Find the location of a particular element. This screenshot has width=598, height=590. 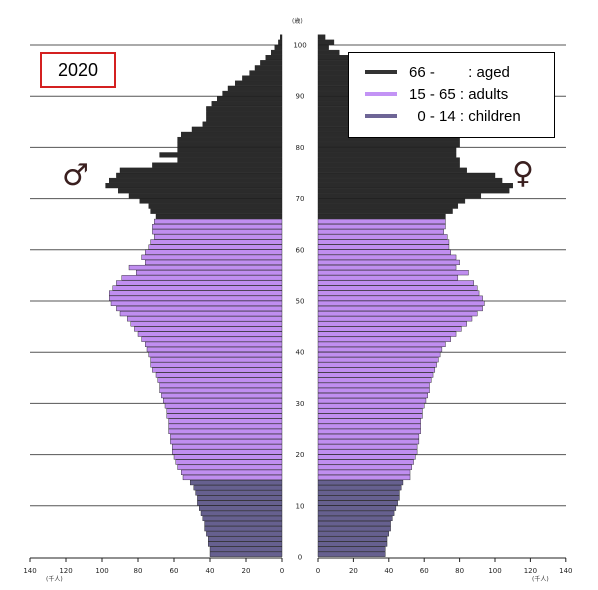

legend-item-adults: 15 - 65 : adults is located at coordinates (459, 94).